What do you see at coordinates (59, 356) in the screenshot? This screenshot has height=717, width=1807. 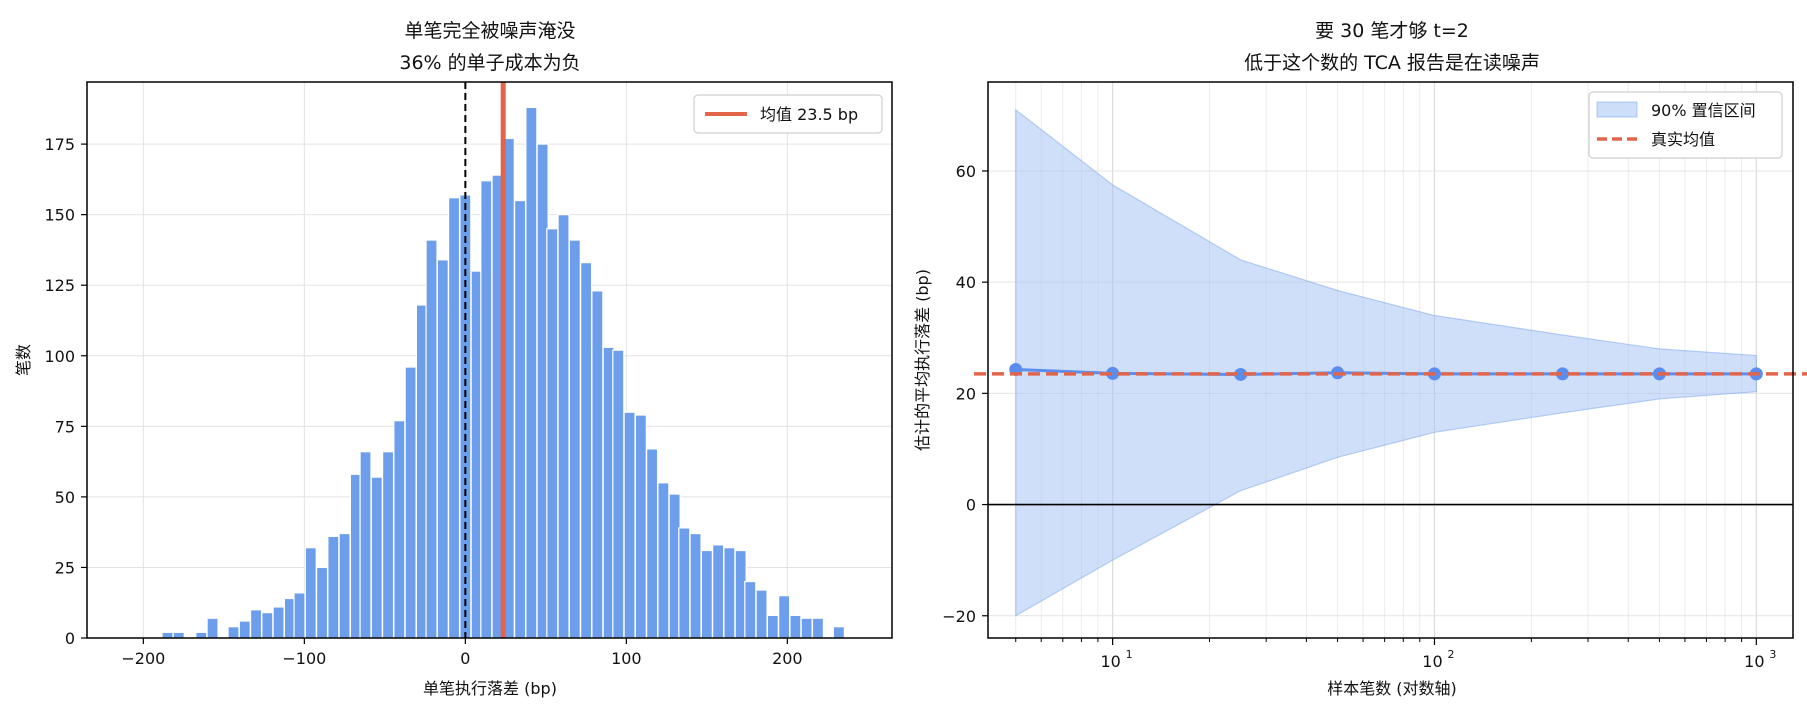 I see `histogram-y-tick-label: 100` at bounding box center [59, 356].